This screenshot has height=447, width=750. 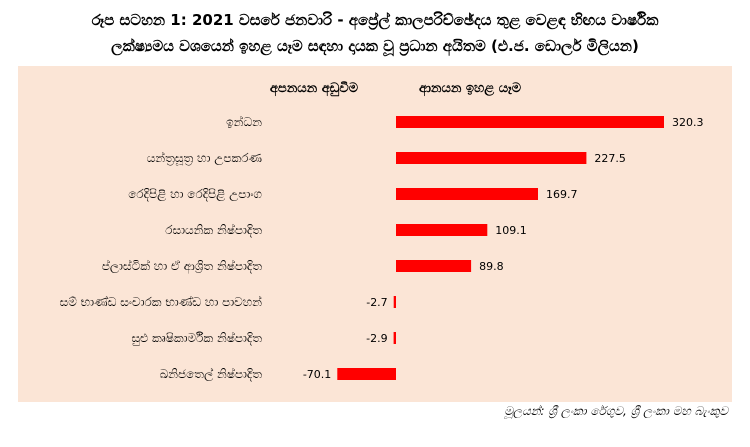 I want to click on header-export-decrease: අපනයන අඩුවීම, so click(x=314, y=88).